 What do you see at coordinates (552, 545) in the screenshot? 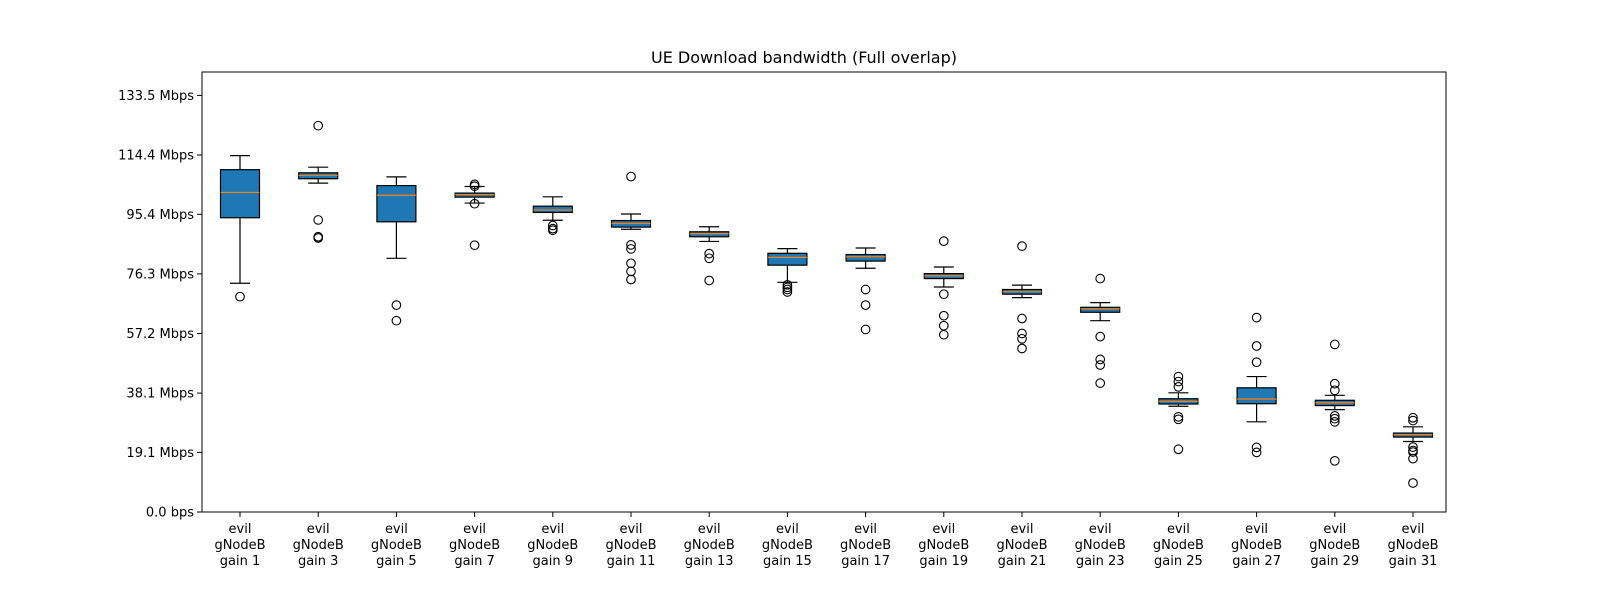
I see `x-tick-label: evil gNodeB gain 9` at bounding box center [552, 545].